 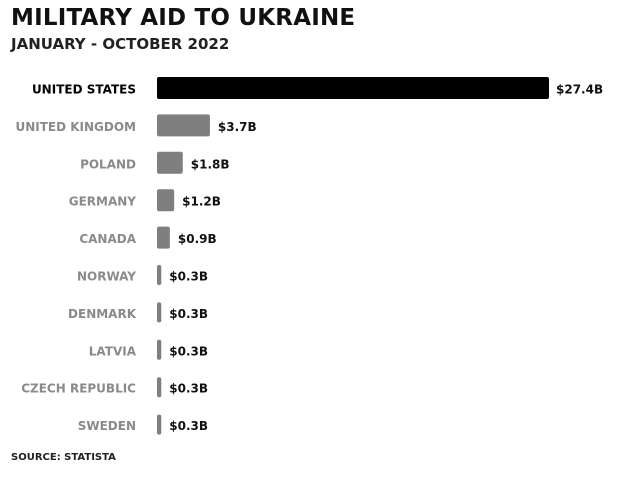 What do you see at coordinates (106, 277) in the screenshot?
I see `category-label: NORWAY` at bounding box center [106, 277].